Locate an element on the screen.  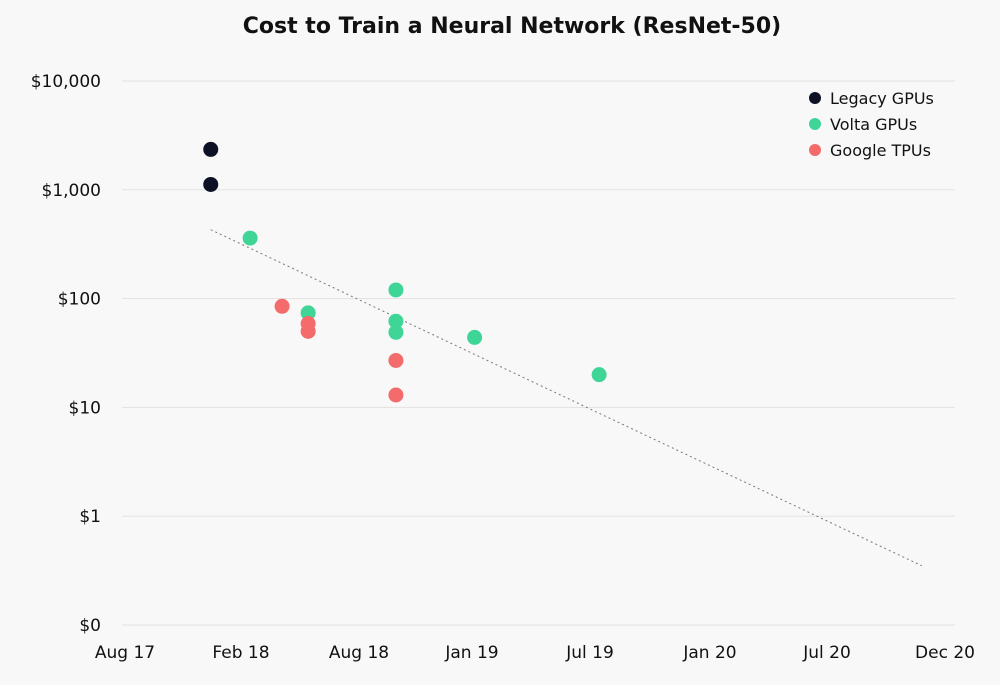
y-tick-label: $10,000 is located at coordinates (66, 82).